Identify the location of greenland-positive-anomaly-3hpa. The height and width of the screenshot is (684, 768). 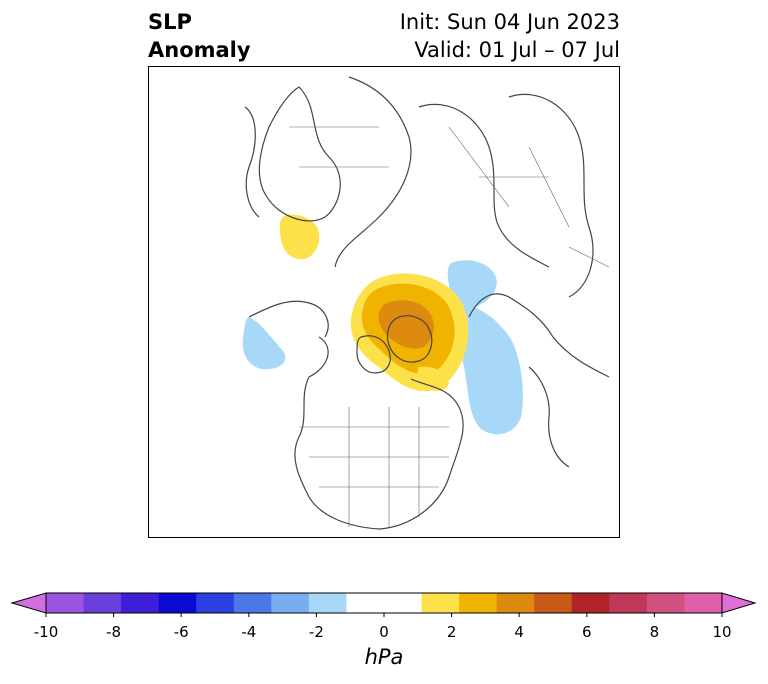
(406, 324).